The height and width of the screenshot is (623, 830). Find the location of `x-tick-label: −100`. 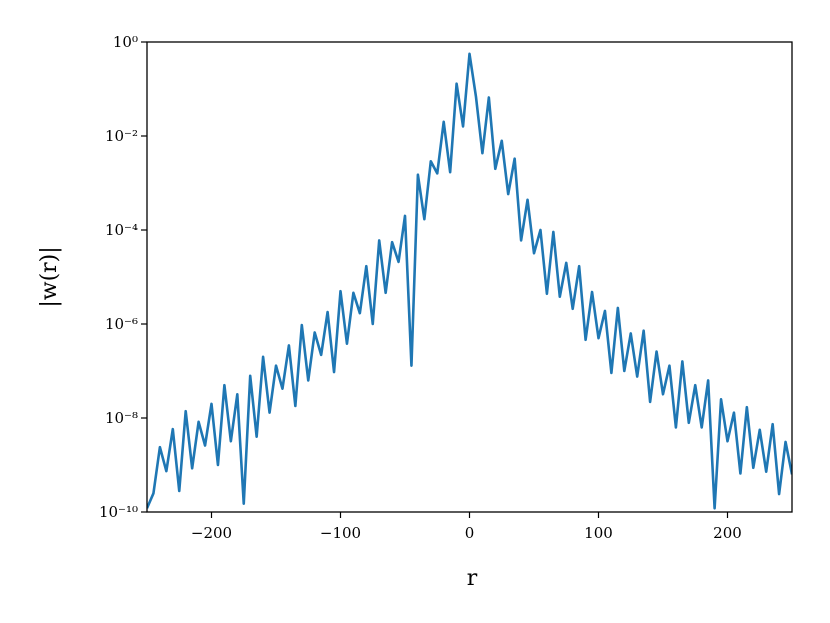

x-tick-label: −100 is located at coordinates (340, 533).